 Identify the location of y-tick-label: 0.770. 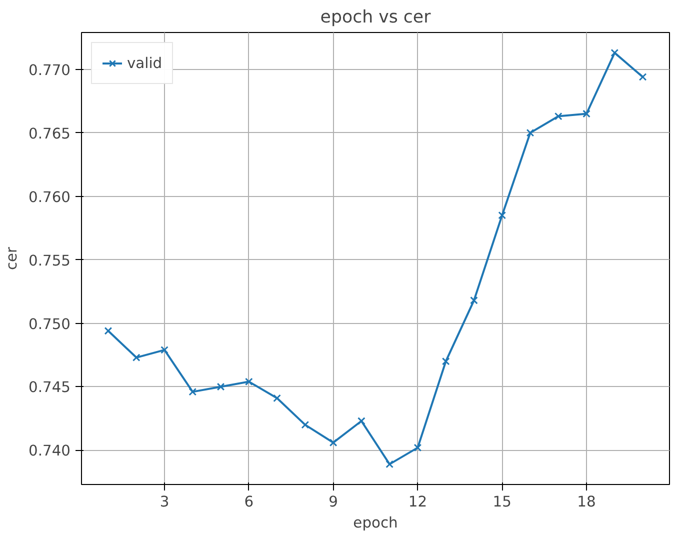
(49, 70).